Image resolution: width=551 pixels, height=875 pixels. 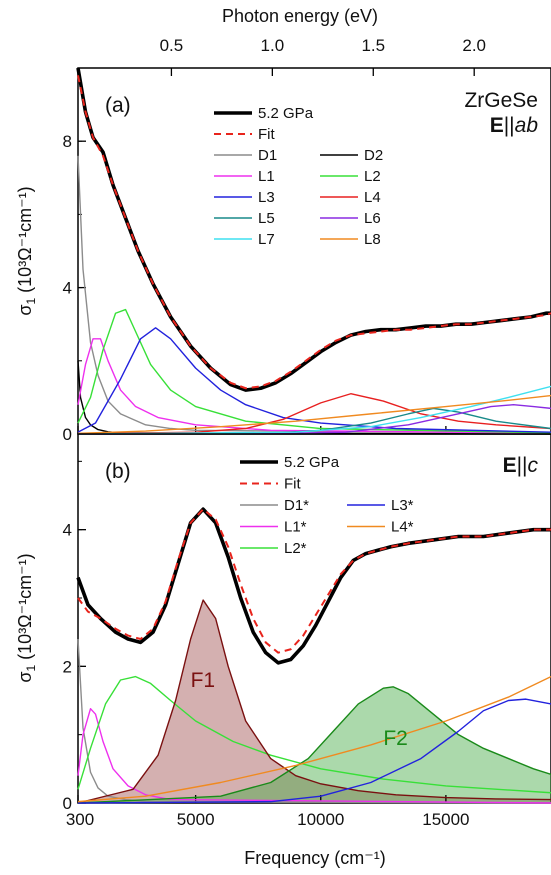 I want to click on legend-label: L7, so click(x=266, y=239).